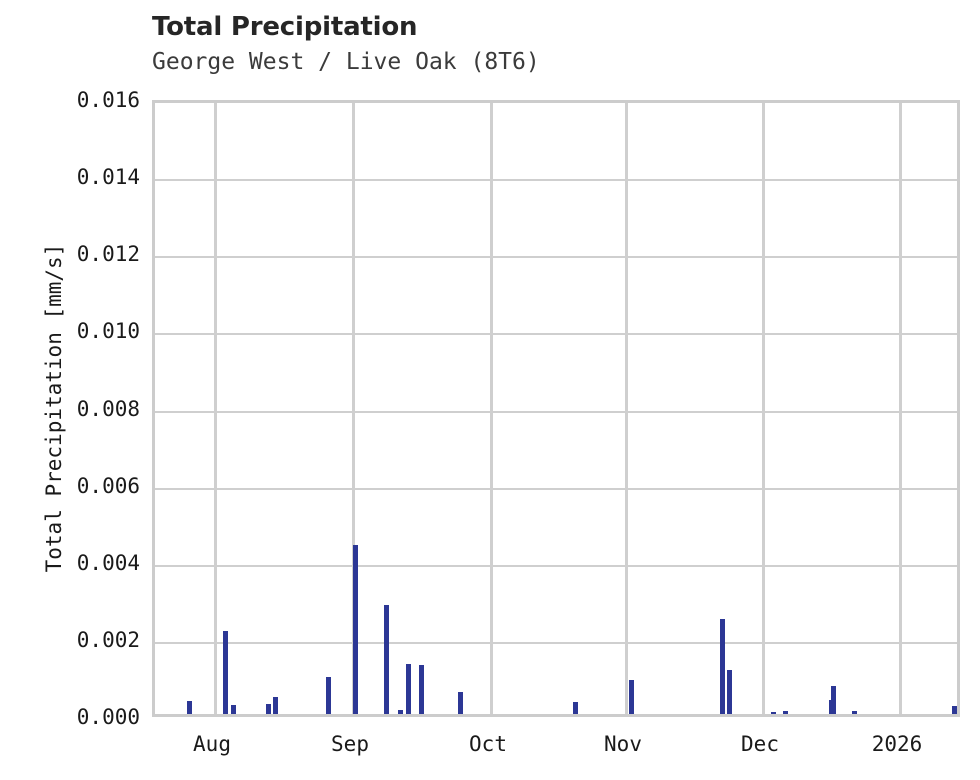 This screenshot has width=980, height=780. What do you see at coordinates (623, 744) in the screenshot?
I see `x-axis-tick-label: Nov` at bounding box center [623, 744].